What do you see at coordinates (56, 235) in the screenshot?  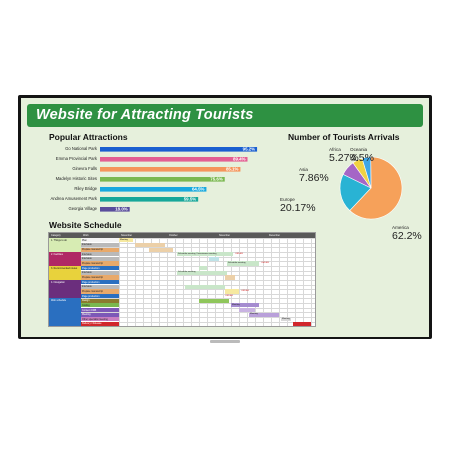 I see `schedule-header-category: Category` at bounding box center [56, 235].